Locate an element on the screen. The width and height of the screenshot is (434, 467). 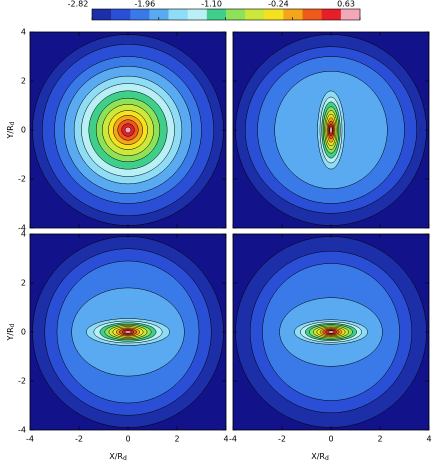
colorbar-tick-label: -1.10 is located at coordinates (211, 4).